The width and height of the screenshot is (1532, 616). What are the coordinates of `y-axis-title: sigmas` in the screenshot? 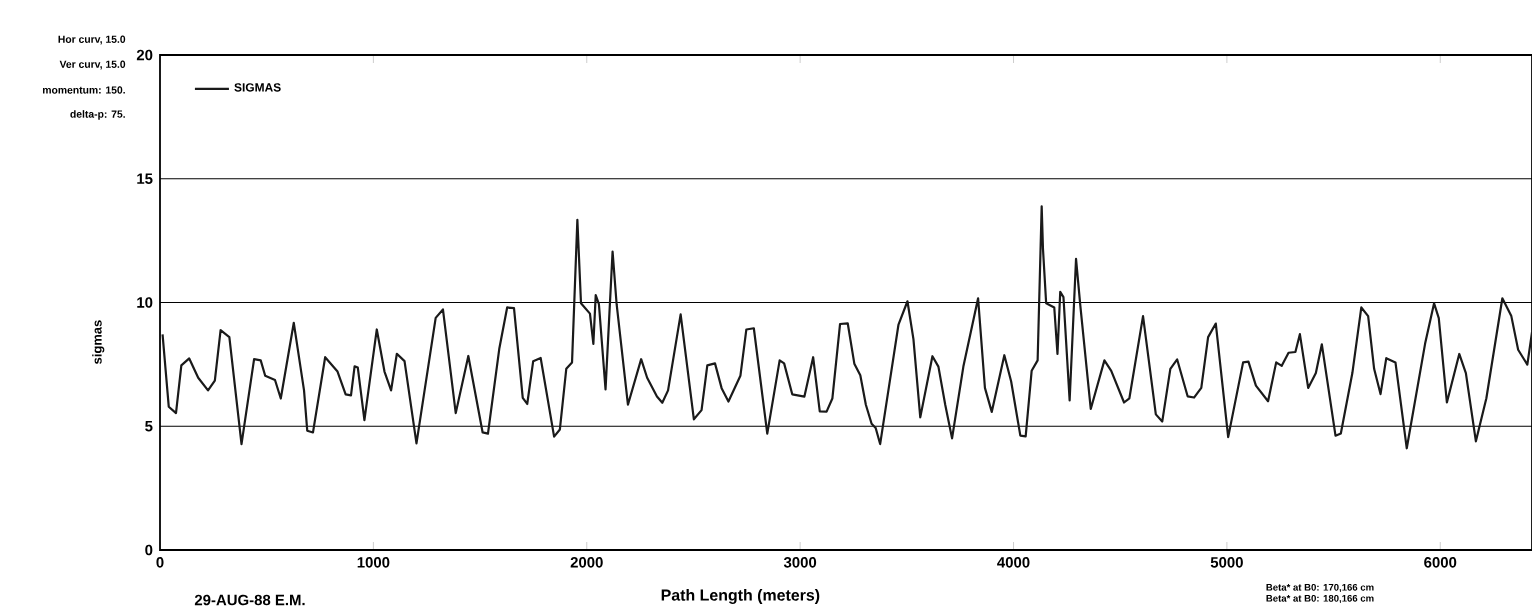 It's located at (98, 342).